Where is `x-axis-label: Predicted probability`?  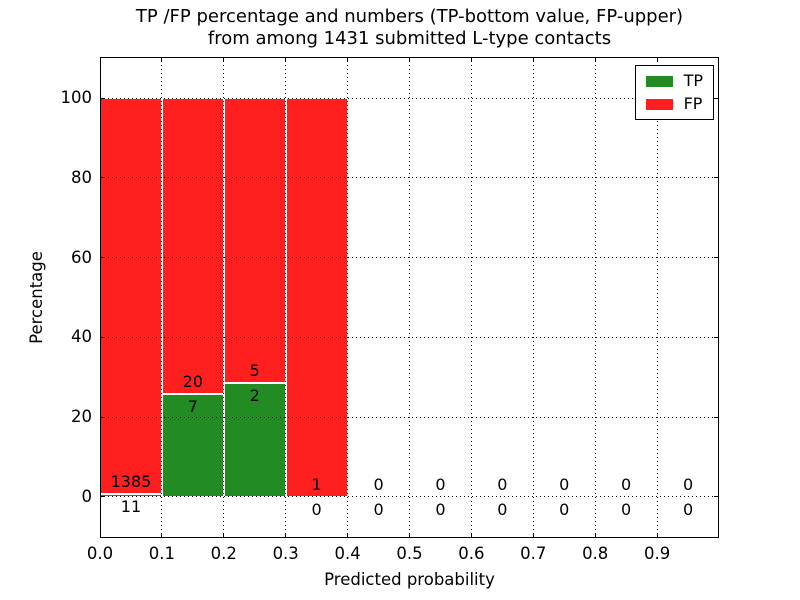
x-axis-label: Predicted probability is located at coordinates (409, 579).